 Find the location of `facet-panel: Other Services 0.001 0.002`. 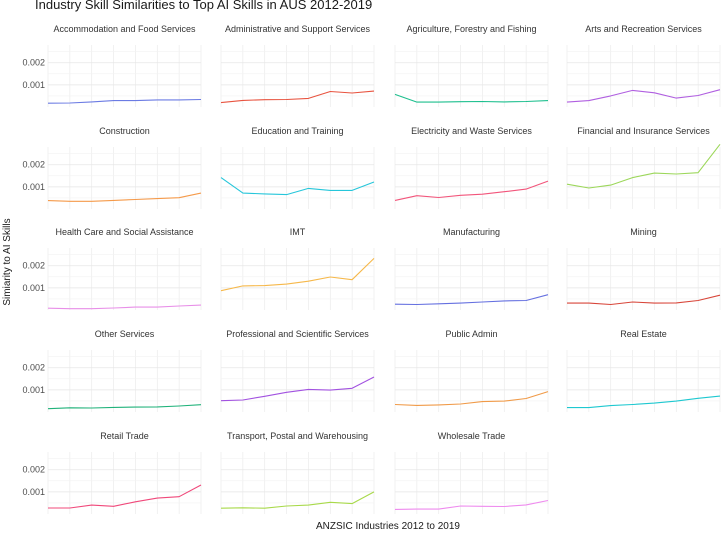

facet-panel: Other Services 0.001 0.002 is located at coordinates (112, 370).